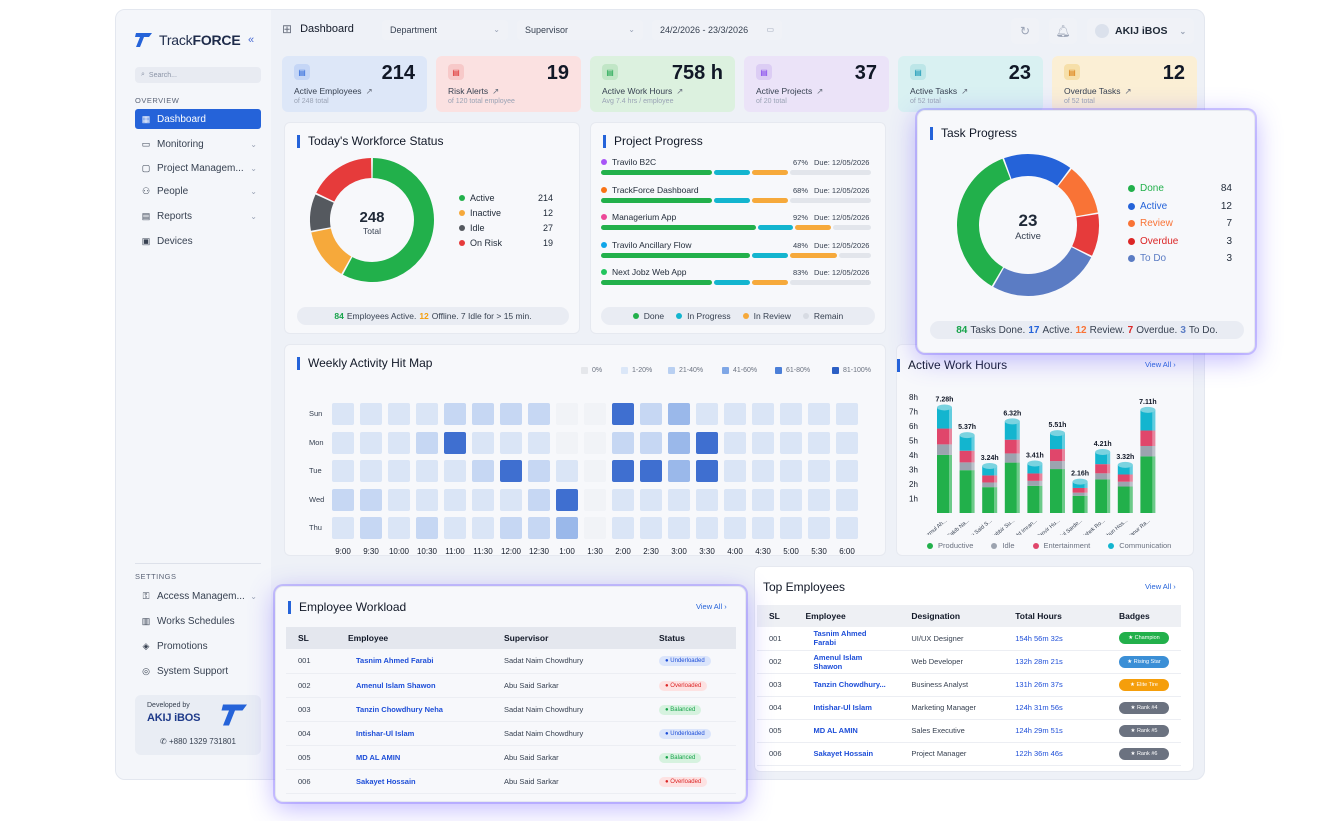  Describe the element at coordinates (414, 709) in the screenshot. I see `cell-employee: Tanzin Chowdhury Neha` at that location.